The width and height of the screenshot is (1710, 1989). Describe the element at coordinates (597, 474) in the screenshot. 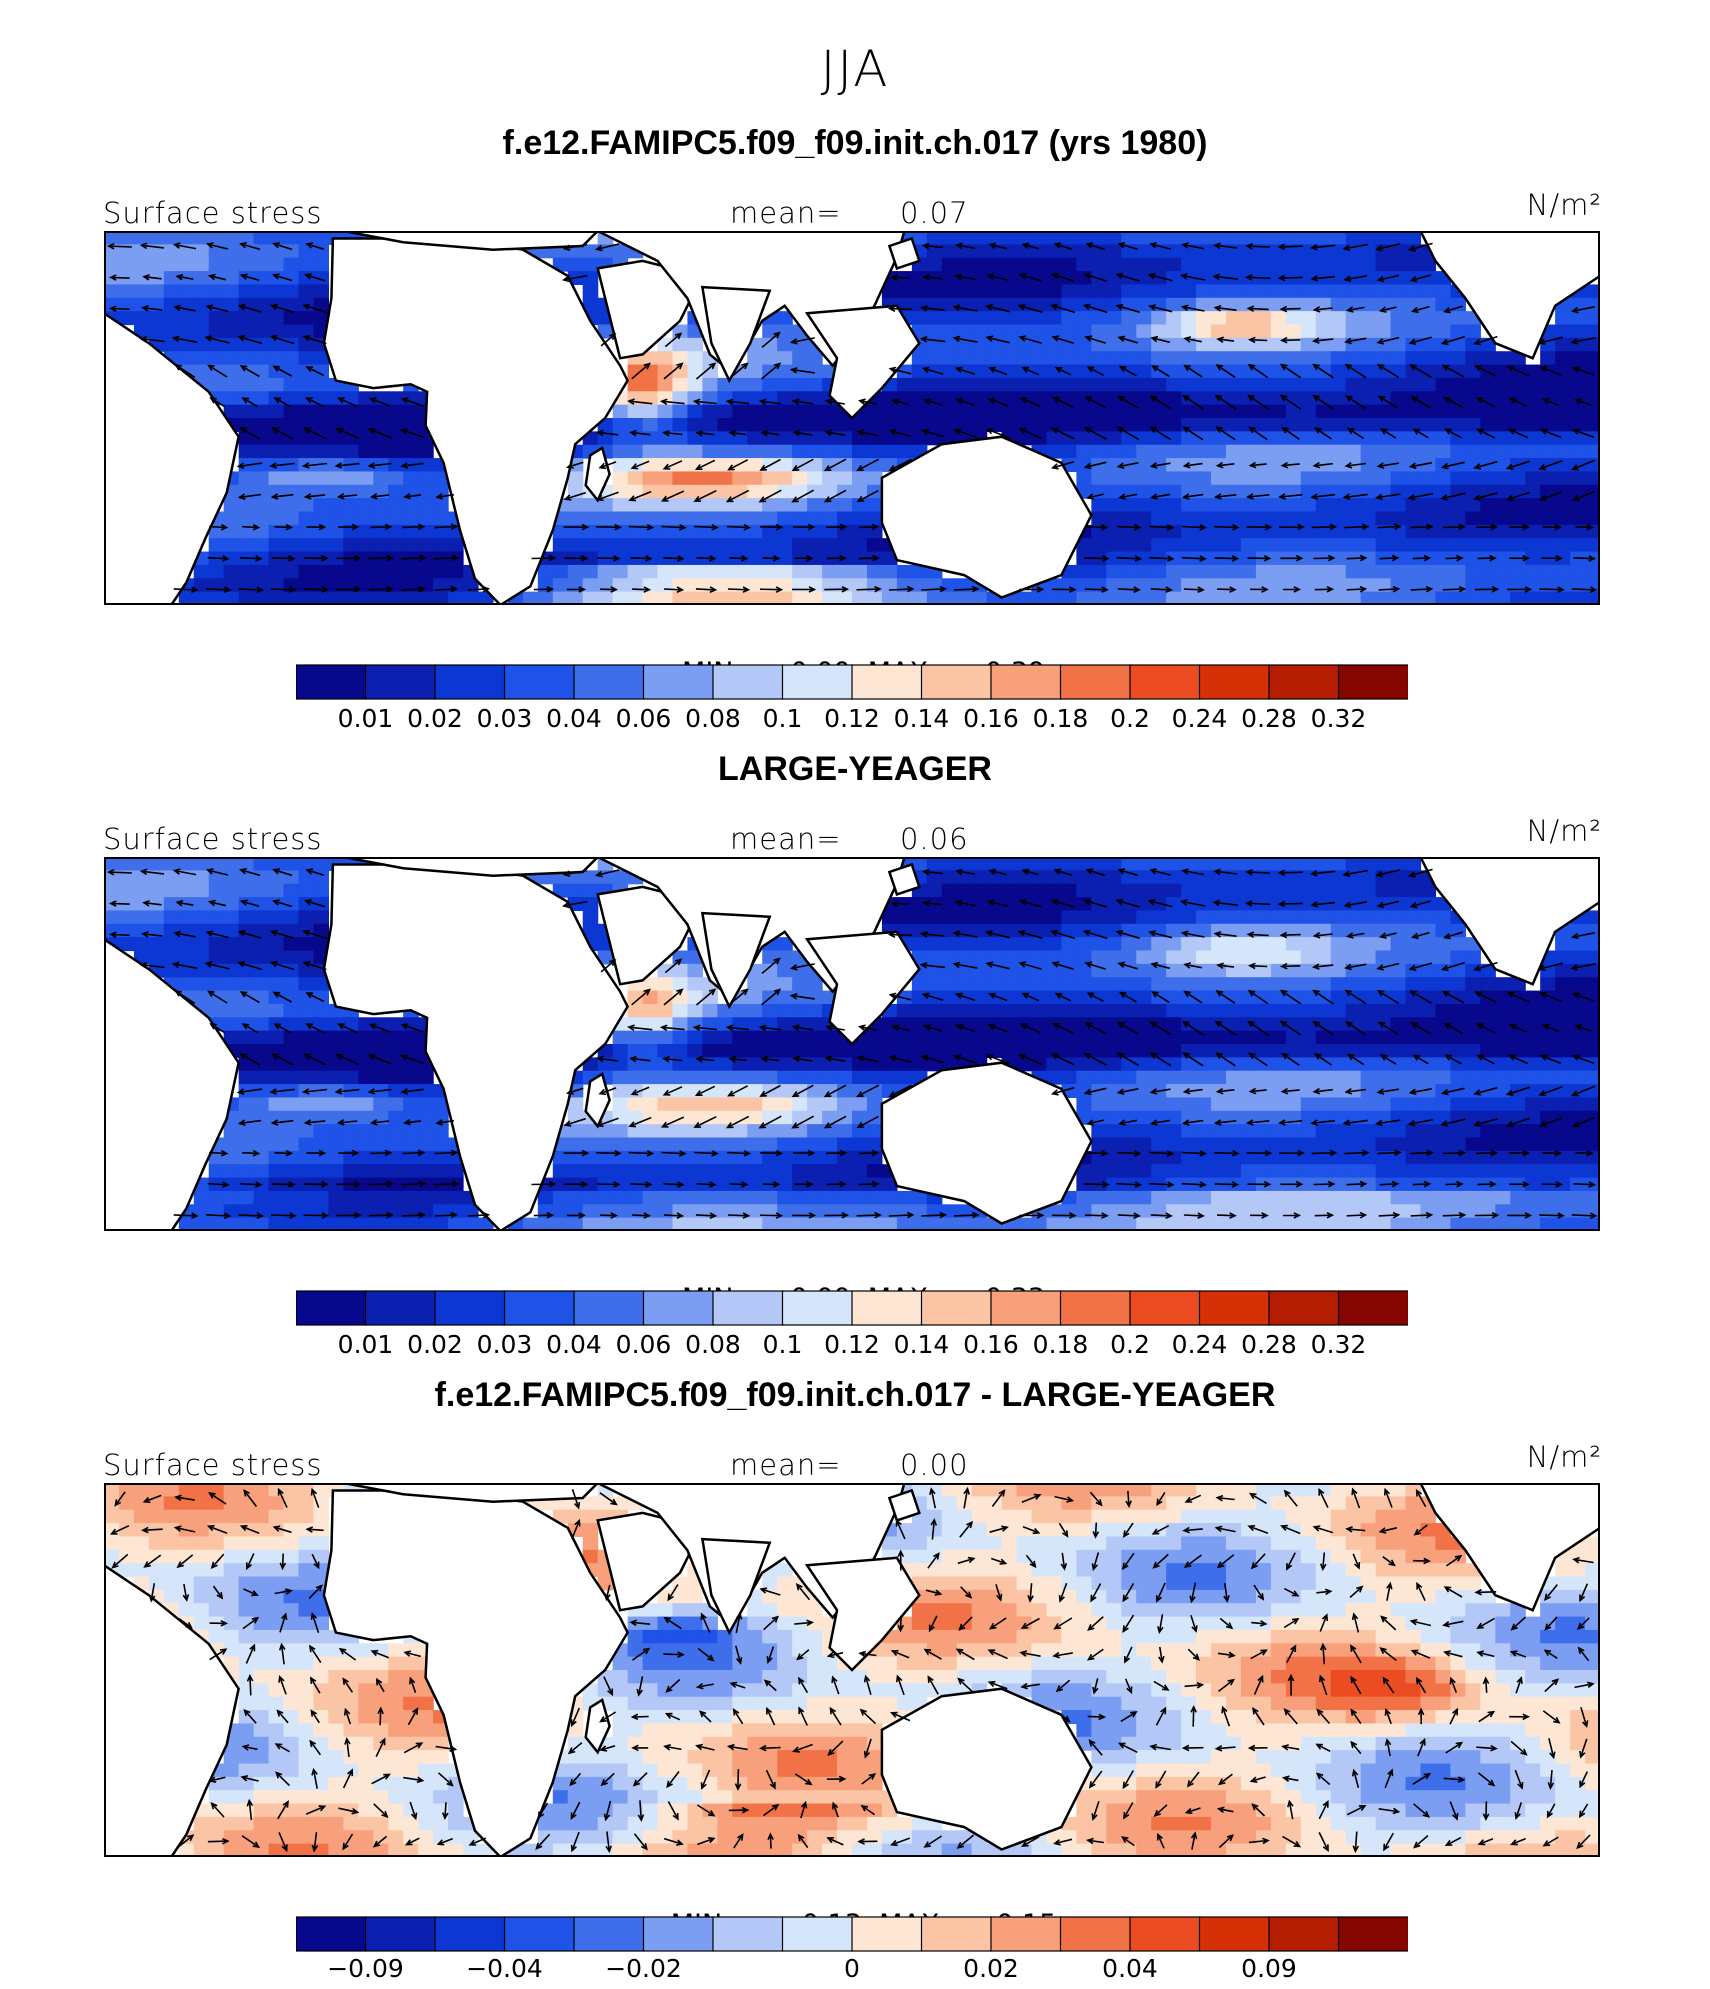

I see `land-madagascar` at that location.